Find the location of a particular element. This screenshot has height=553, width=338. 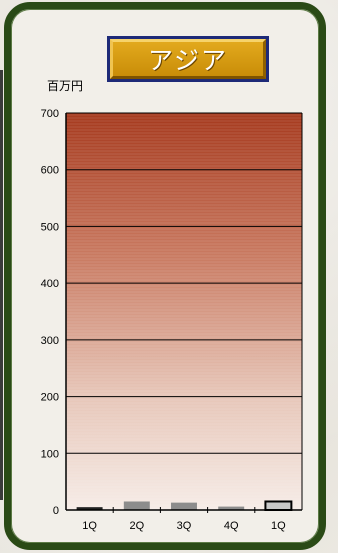

y-tick-label: 400 is located at coordinates (50, 284).